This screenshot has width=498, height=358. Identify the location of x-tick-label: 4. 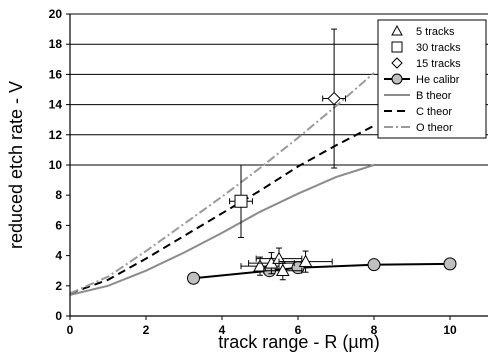
(222, 330).